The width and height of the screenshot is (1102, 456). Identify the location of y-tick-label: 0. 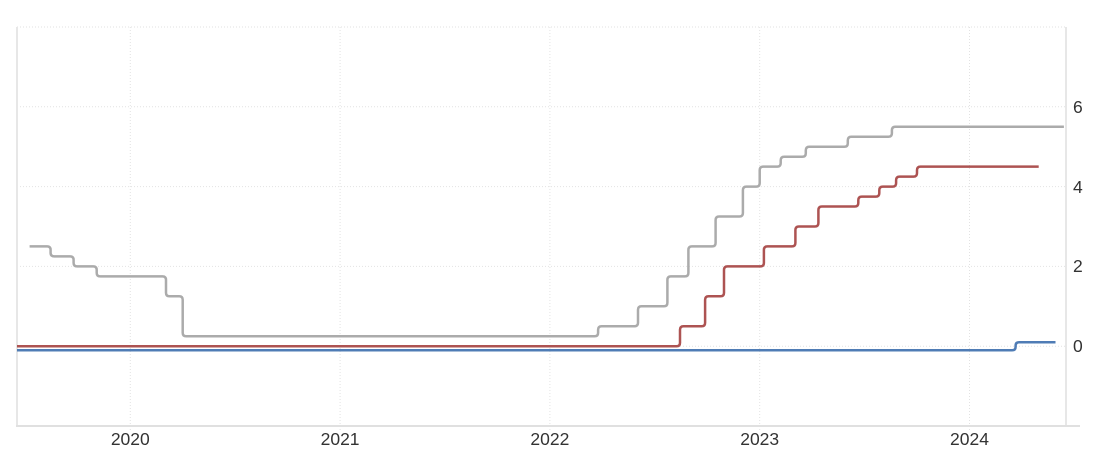
(1078, 346).